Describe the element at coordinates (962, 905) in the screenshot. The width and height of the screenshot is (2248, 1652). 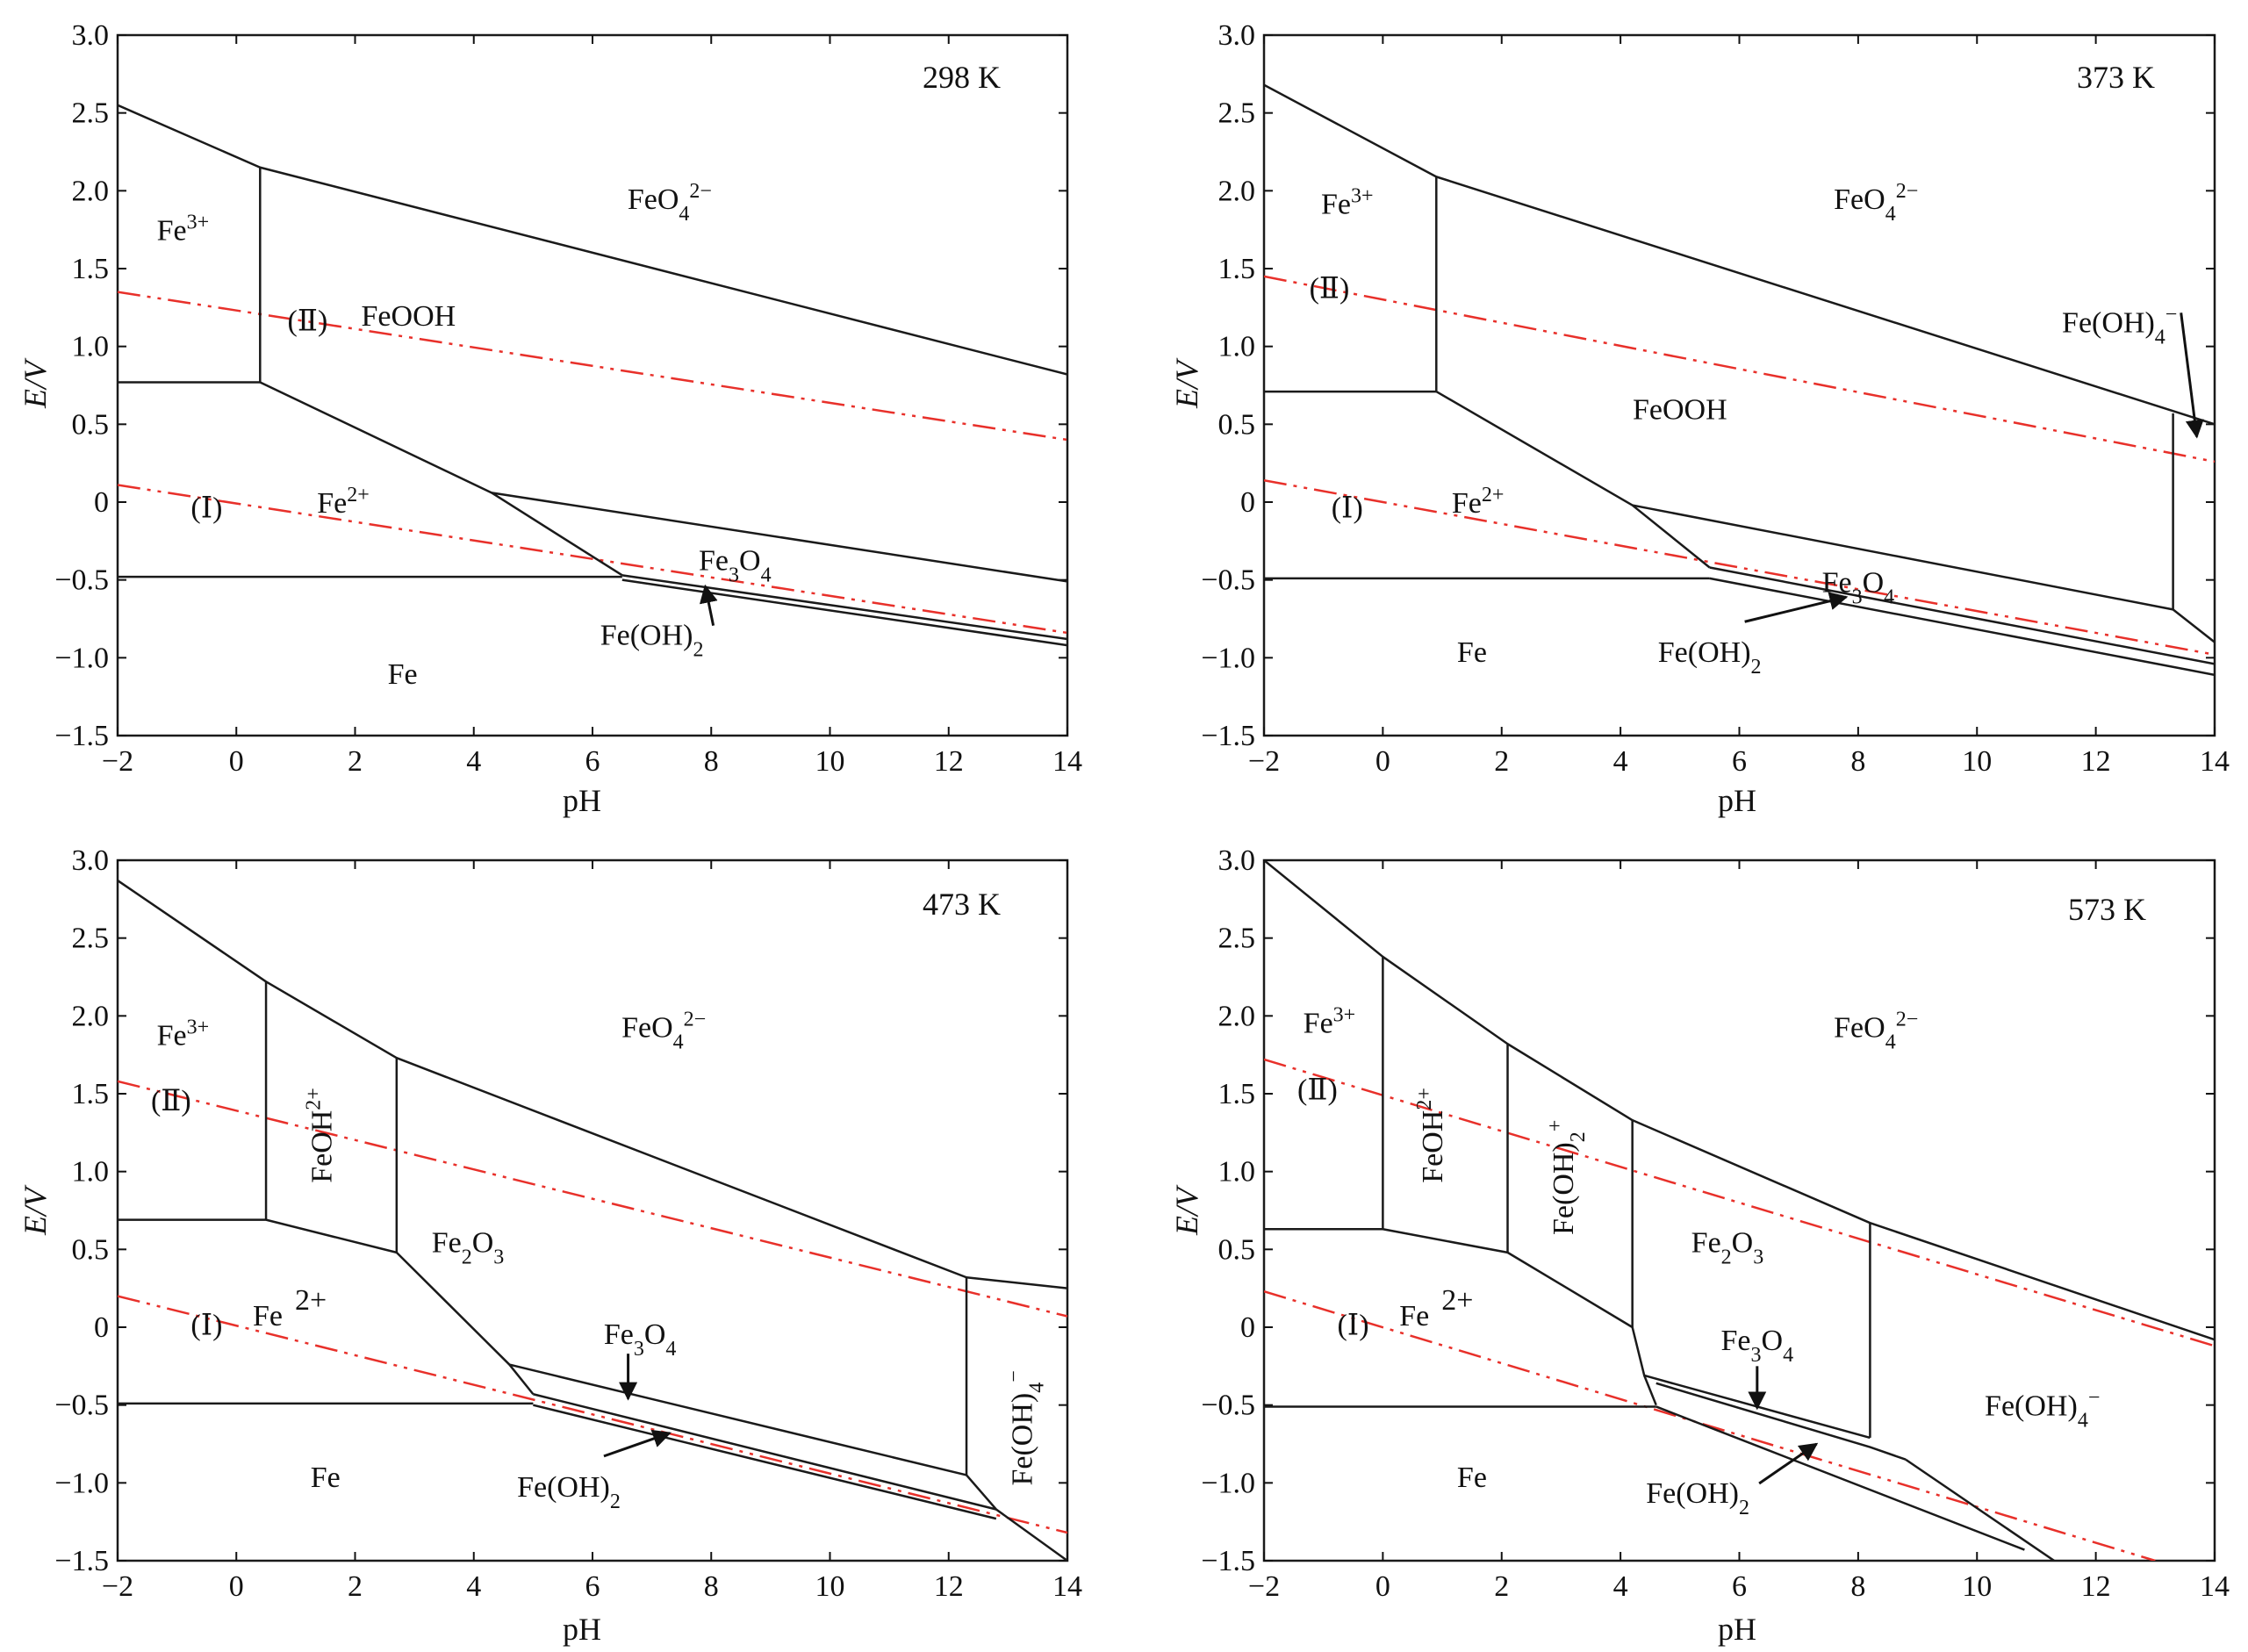
I see `panel-title: 473 K` at that location.